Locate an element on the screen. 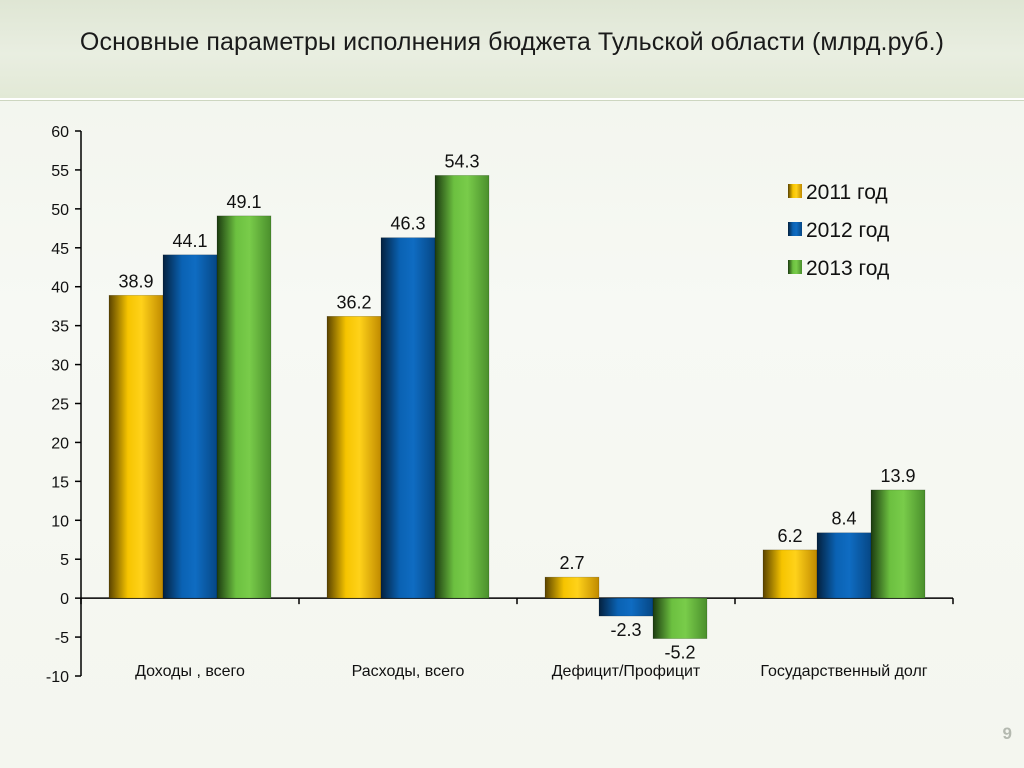 The image size is (1024, 768). page-number: 9 is located at coordinates (1007, 733).